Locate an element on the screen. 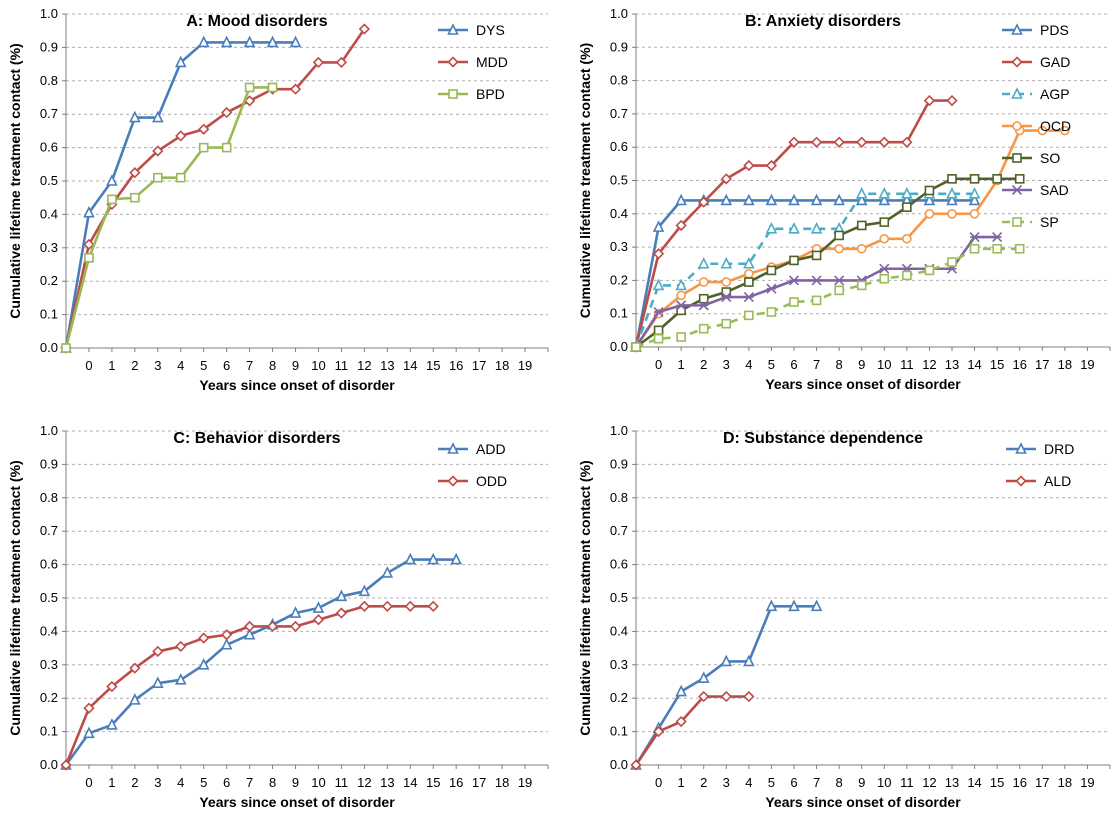 This screenshot has width=1116, height=816. y-tick-label: 0.1 is located at coordinates (49, 314).